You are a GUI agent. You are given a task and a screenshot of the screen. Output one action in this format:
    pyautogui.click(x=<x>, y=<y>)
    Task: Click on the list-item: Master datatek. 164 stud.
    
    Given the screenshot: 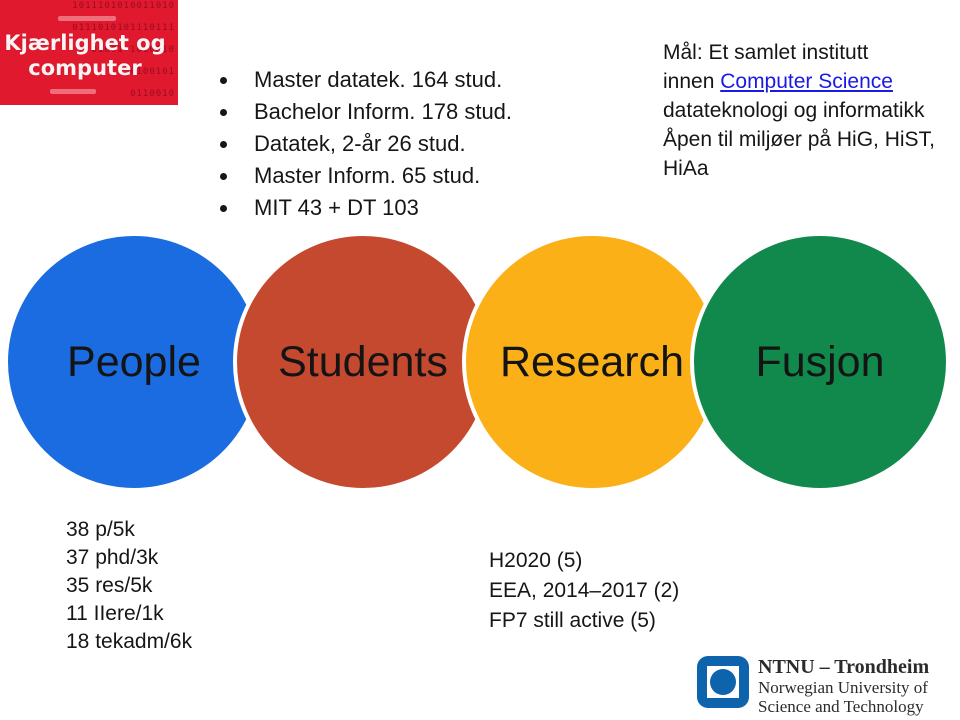 What is the action you would take?
    pyautogui.click(x=376, y=80)
    